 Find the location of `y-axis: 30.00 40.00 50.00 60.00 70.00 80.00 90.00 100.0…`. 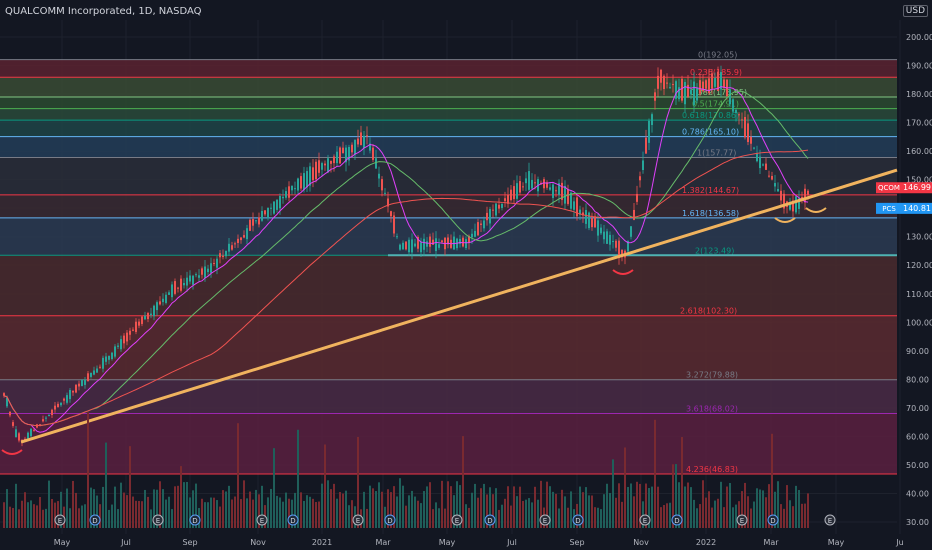

y-axis: 30.00 40.00 50.00 60.00 70.00 80.00 90.00 100.0… is located at coordinates (919, 280).